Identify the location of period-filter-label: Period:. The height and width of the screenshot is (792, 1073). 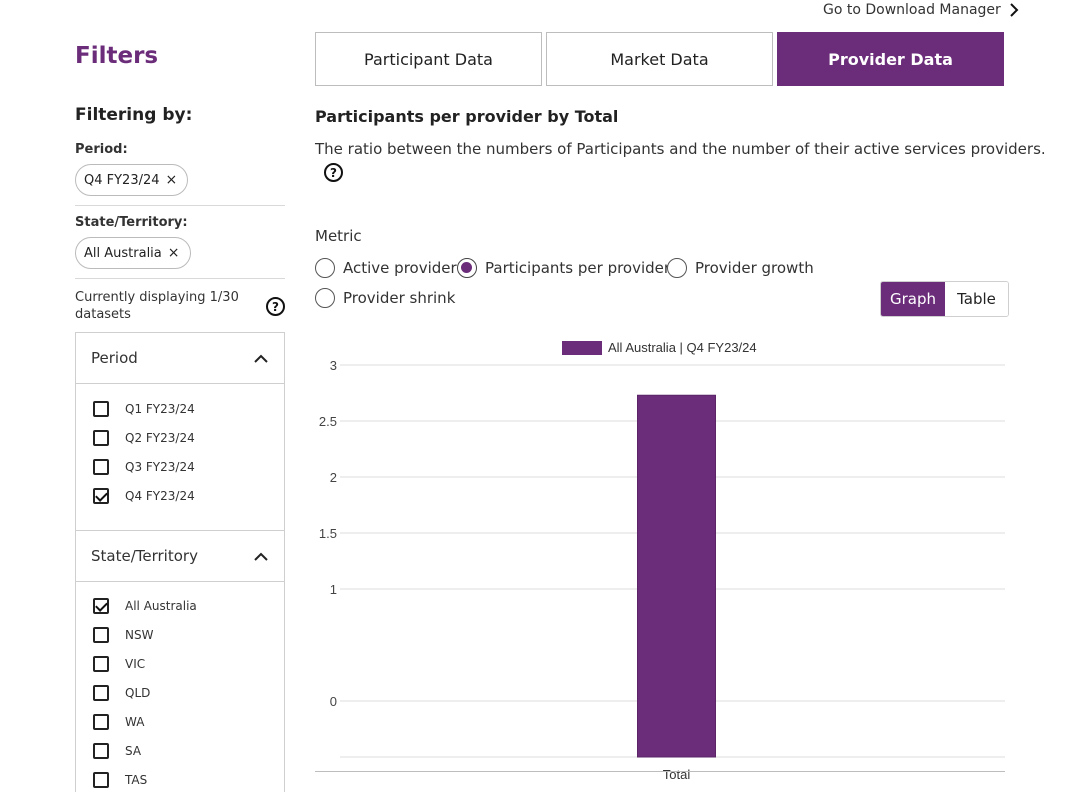
(101, 149).